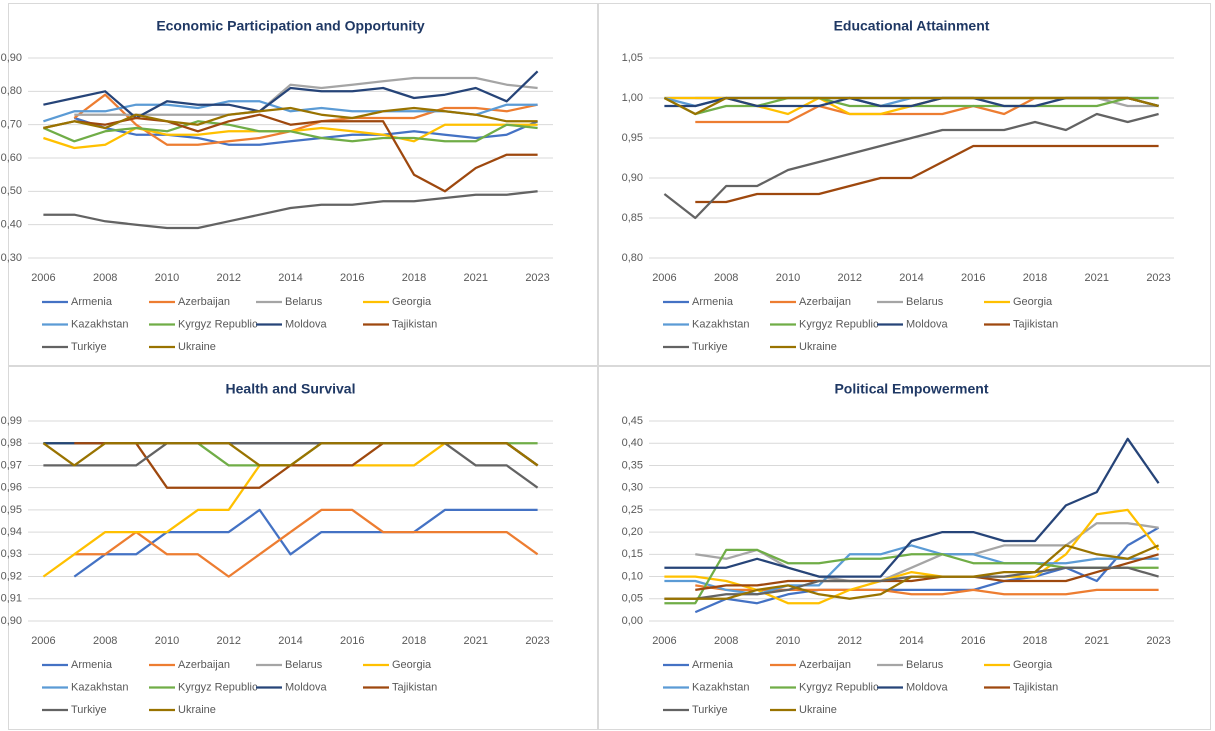 The height and width of the screenshot is (731, 1215). I want to click on y-tick-label: 0,85, so click(632, 218).